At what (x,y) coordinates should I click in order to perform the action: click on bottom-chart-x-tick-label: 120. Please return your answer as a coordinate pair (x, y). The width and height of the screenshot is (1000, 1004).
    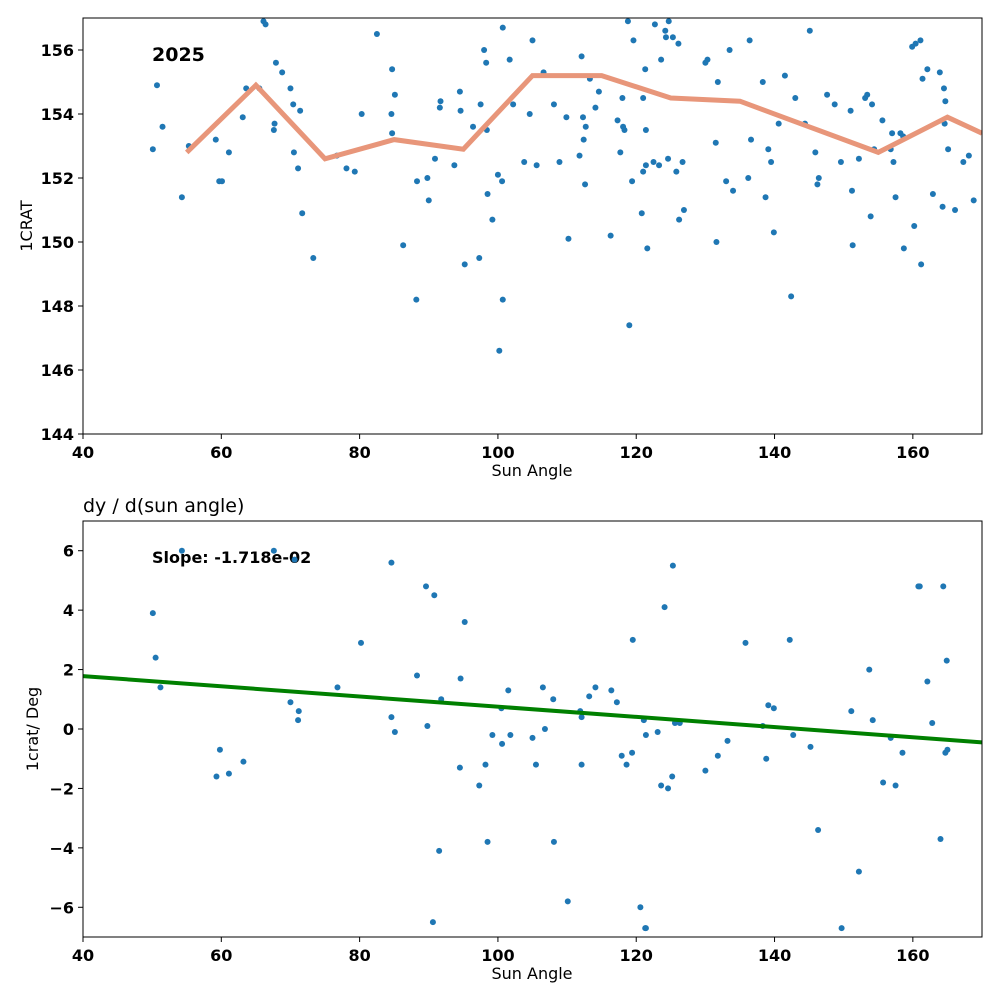
    Looking at the image, I should click on (636, 955).